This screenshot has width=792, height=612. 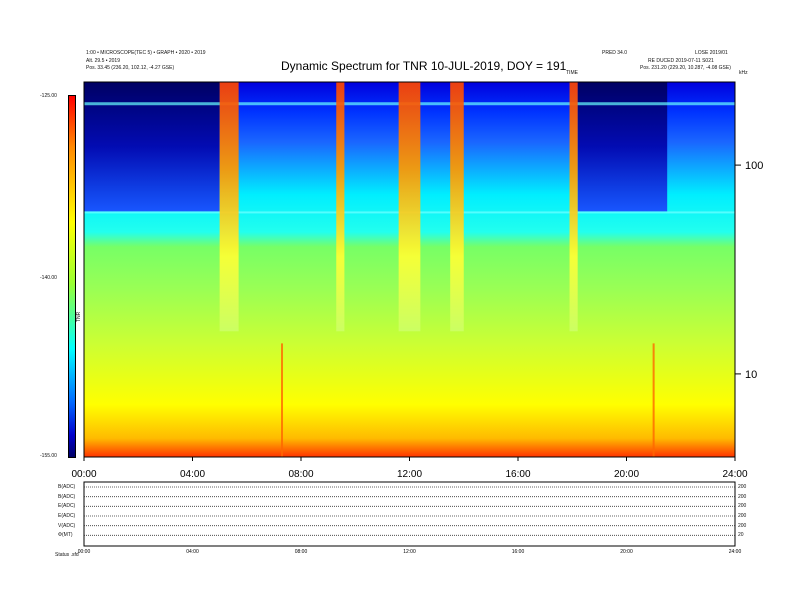 What do you see at coordinates (734, 474) in the screenshot?
I see `x-tick-label-6: 24:00` at bounding box center [734, 474].